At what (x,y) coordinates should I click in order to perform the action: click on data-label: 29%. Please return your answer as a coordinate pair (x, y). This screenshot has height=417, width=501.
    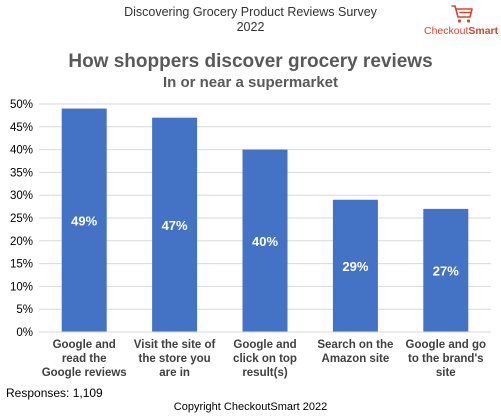
    Looking at the image, I should click on (355, 266).